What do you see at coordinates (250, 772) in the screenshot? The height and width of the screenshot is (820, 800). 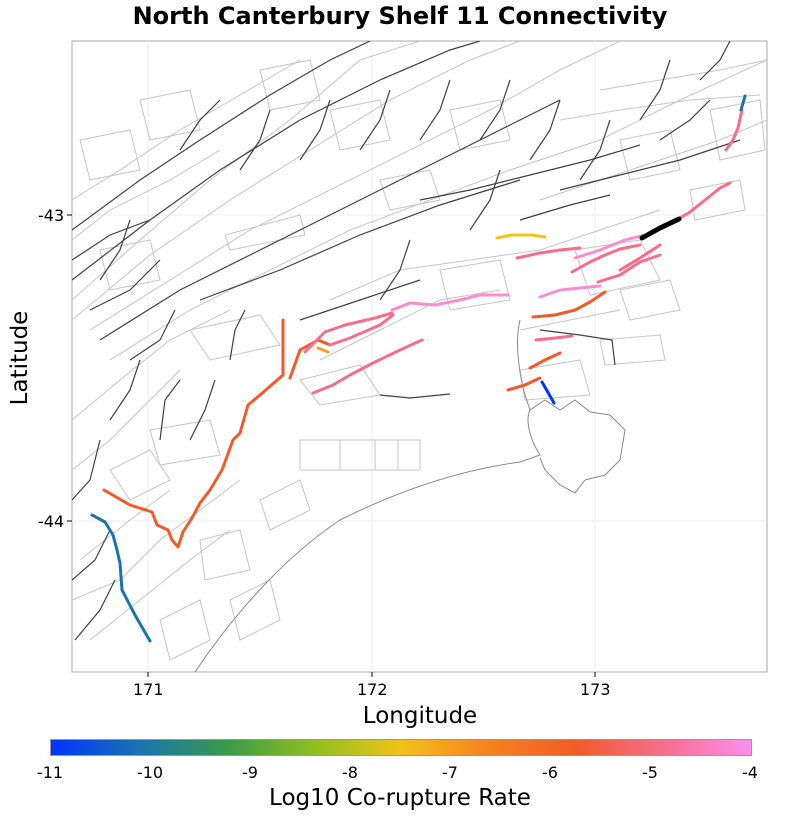 I see `colorbar-tick-label: -9` at bounding box center [250, 772].